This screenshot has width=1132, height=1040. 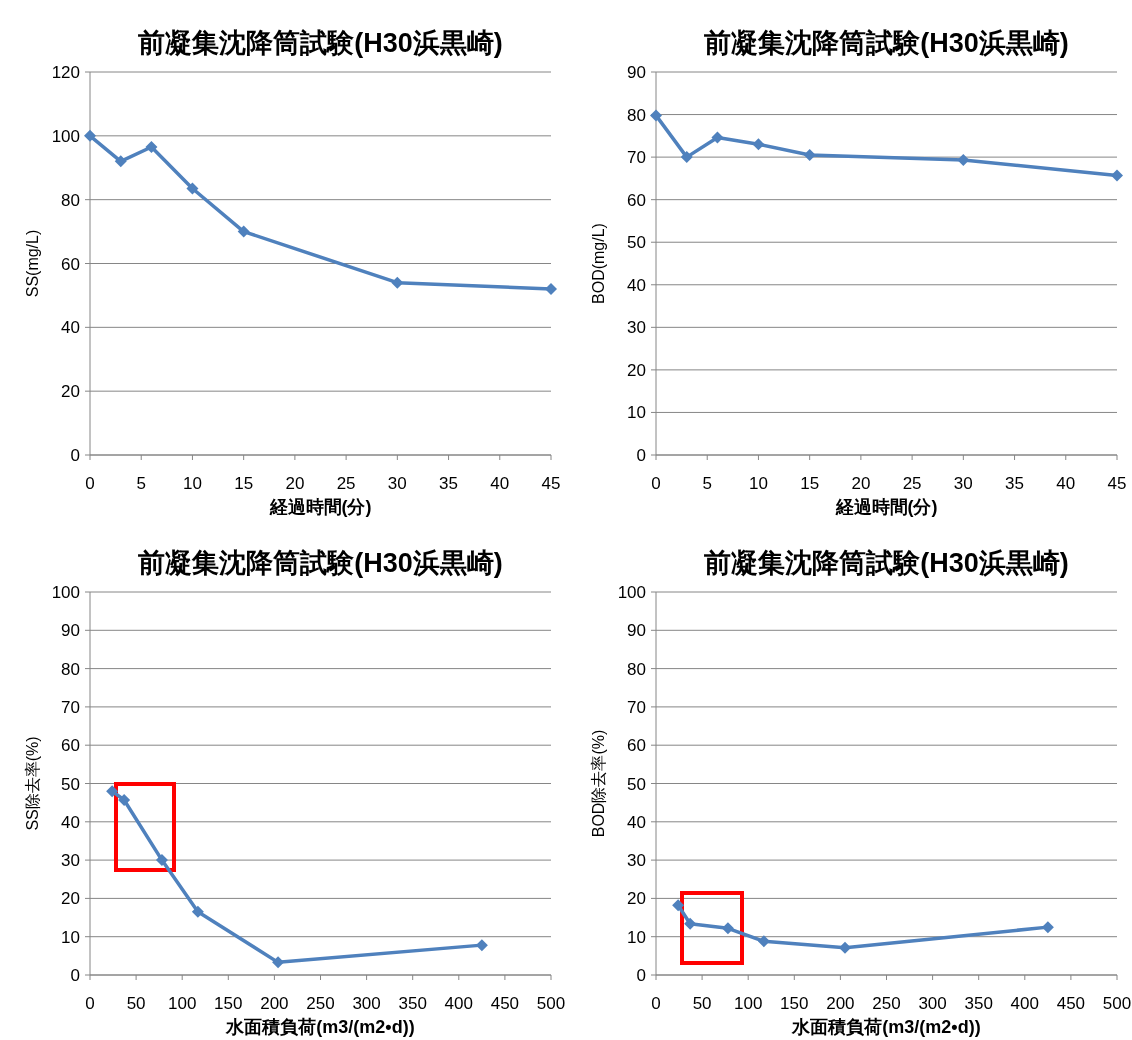 What do you see at coordinates (412, 1003) in the screenshot?
I see `x-tick-label: 350` at bounding box center [412, 1003].